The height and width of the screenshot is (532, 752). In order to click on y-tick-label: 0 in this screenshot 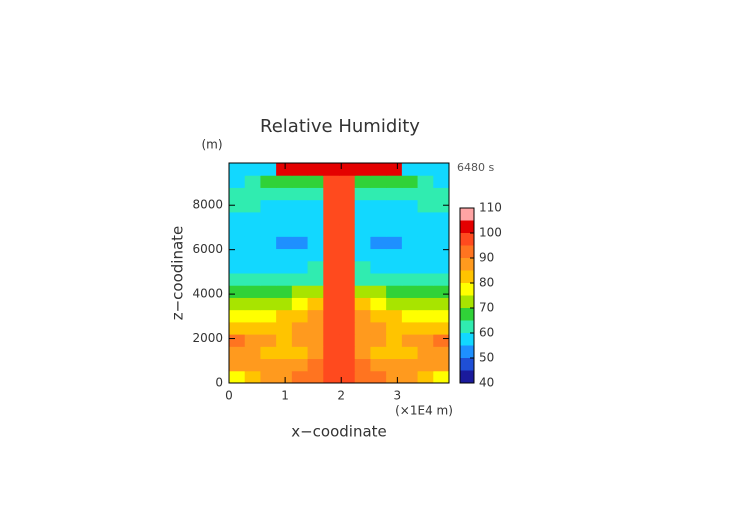, I will do `click(219, 383)`.